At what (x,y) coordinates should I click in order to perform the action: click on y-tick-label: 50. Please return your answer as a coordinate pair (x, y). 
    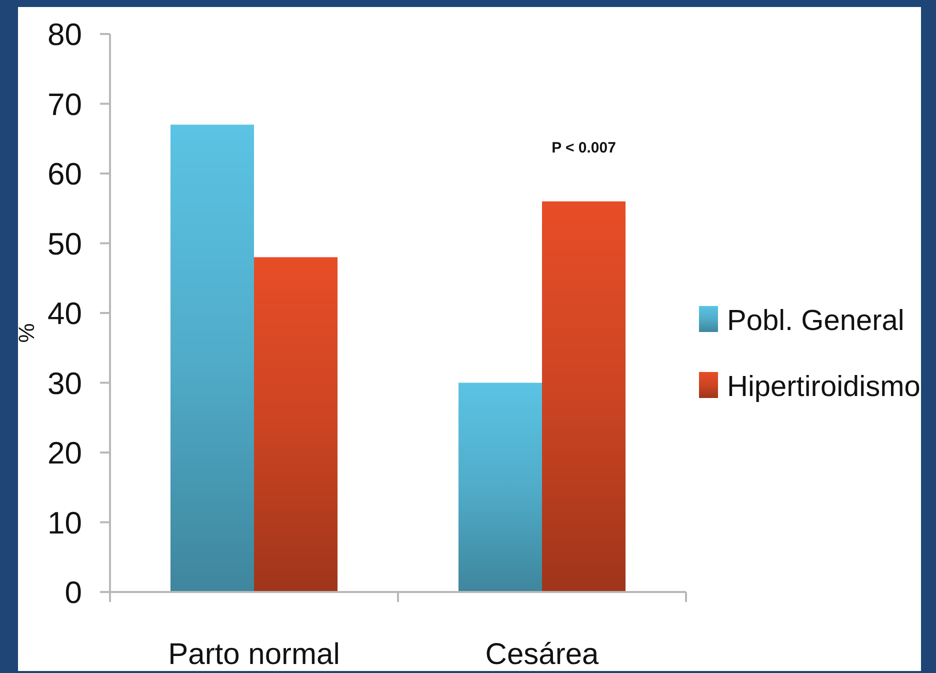
    Looking at the image, I should click on (65, 244).